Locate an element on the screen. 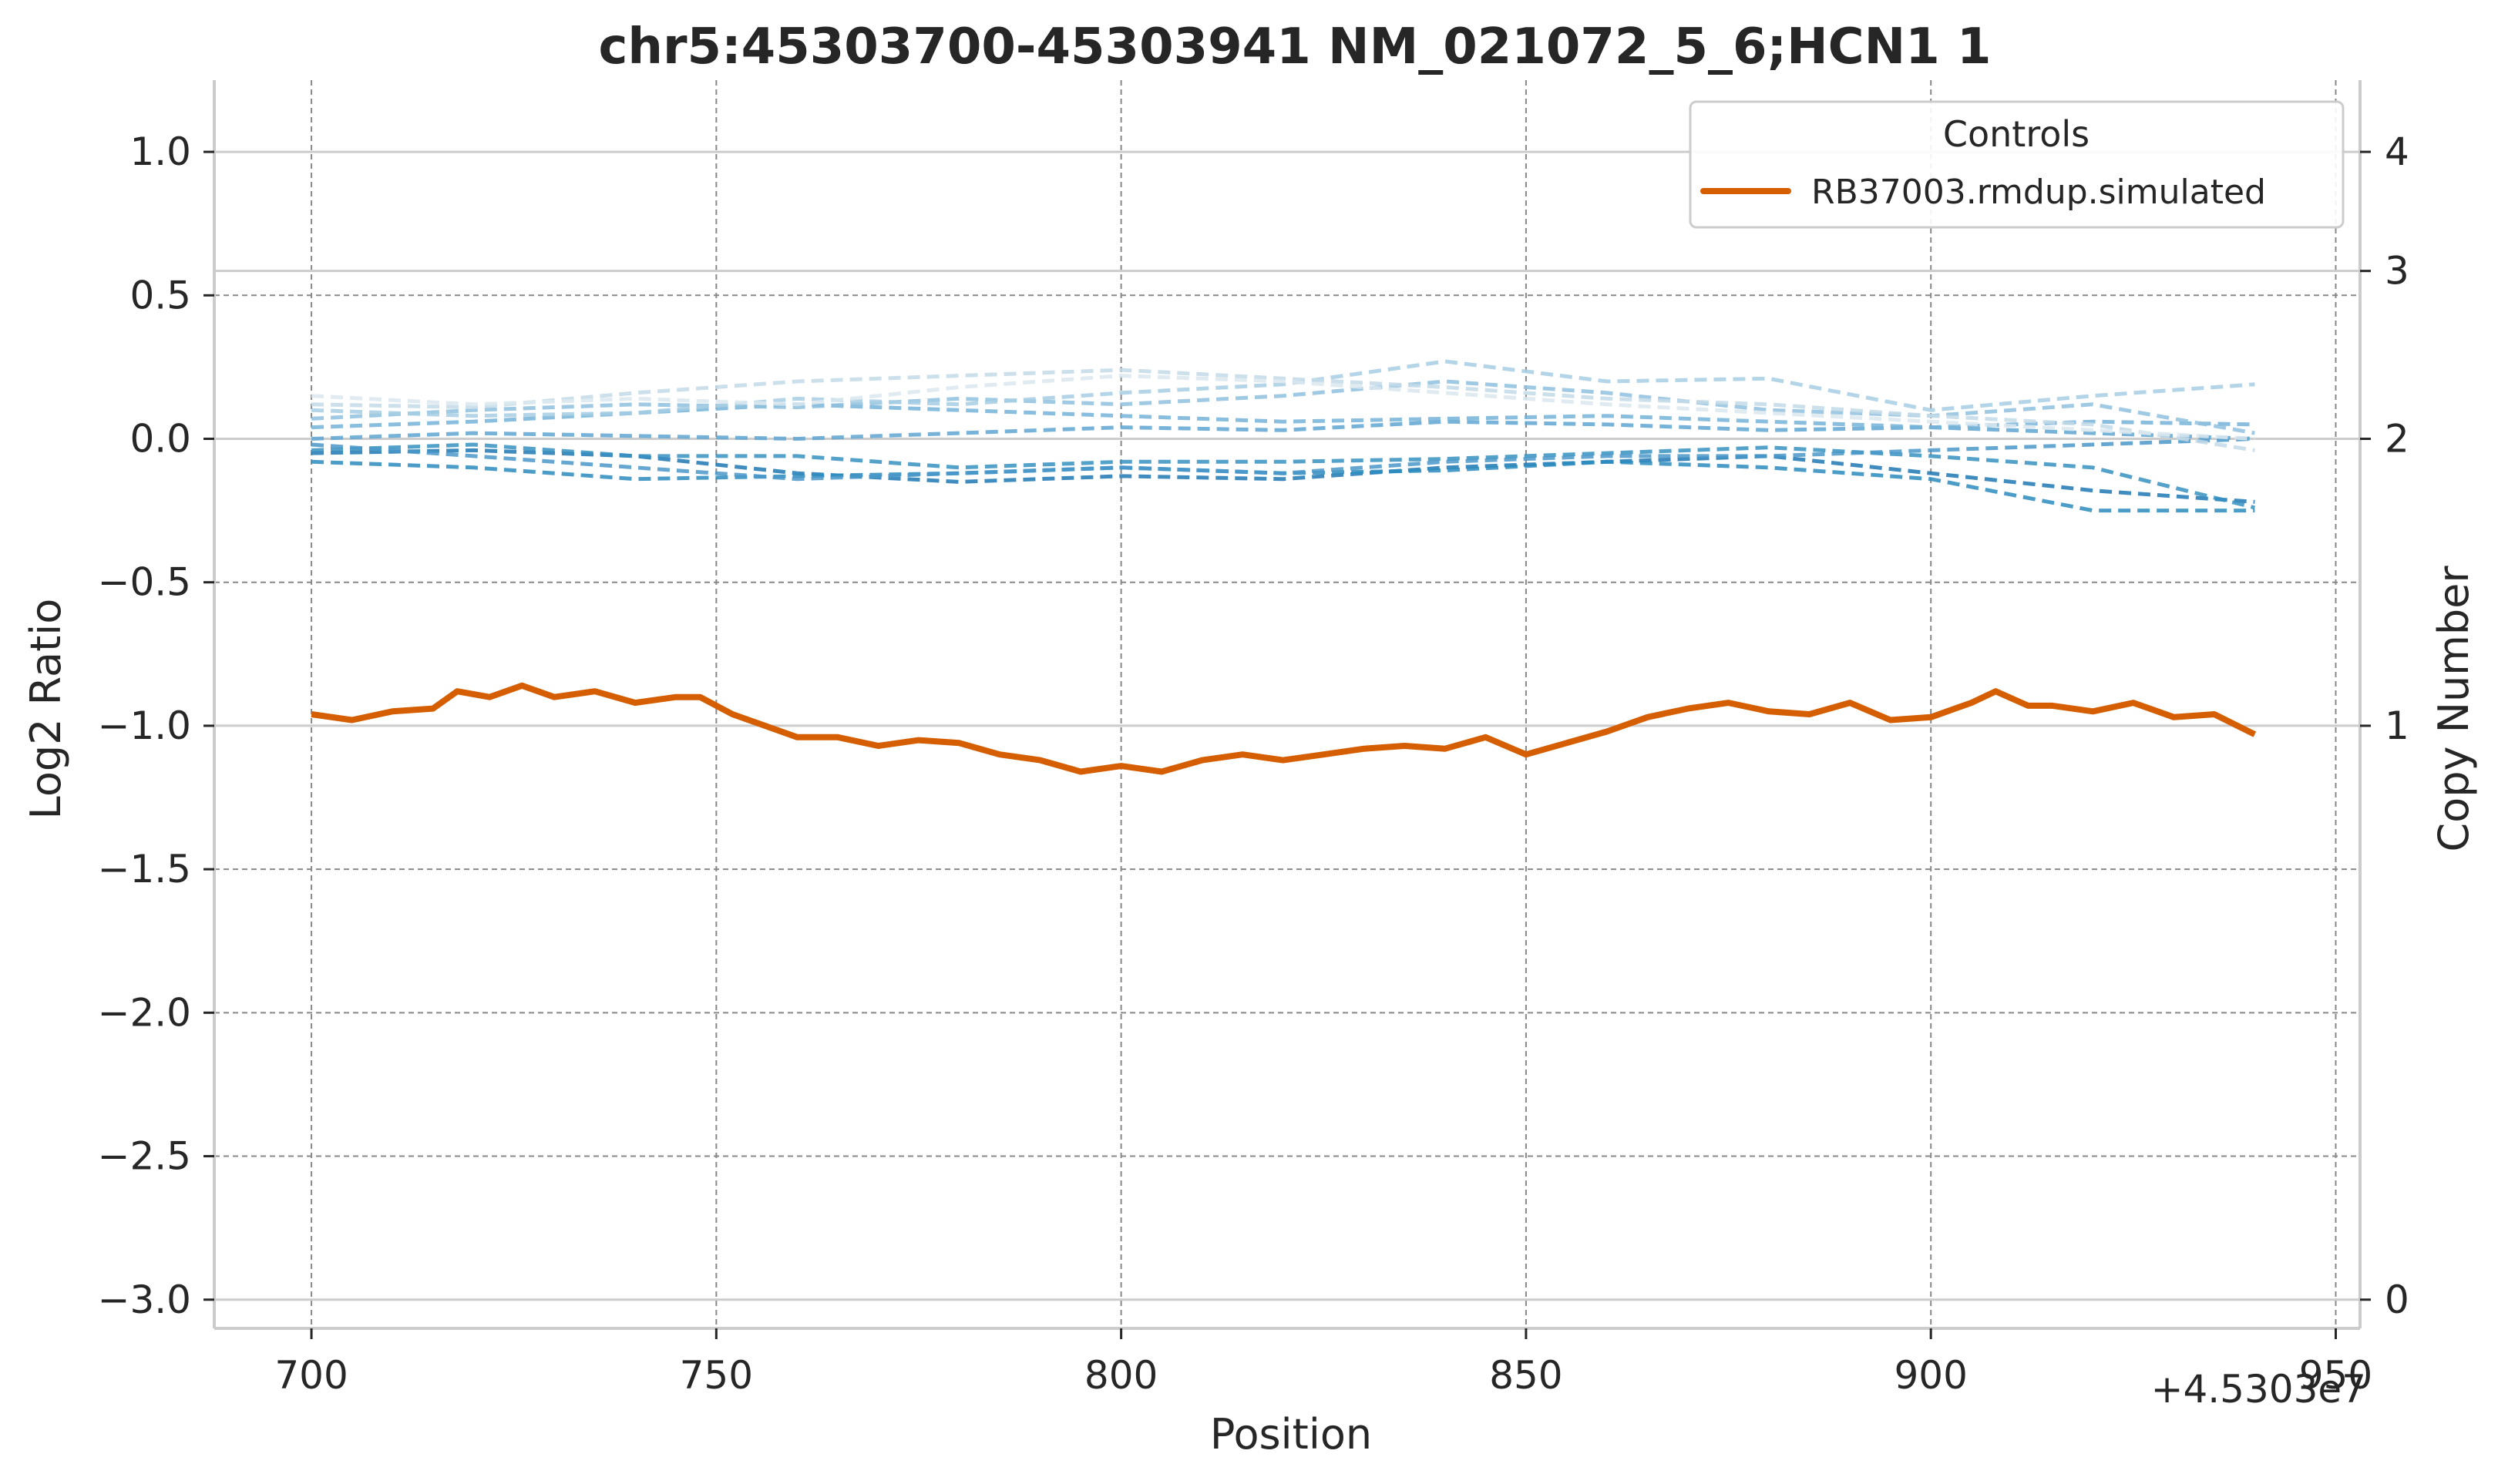 This screenshot has width=2498, height=1484. x-tick-label-0: 700 is located at coordinates (311, 1375).